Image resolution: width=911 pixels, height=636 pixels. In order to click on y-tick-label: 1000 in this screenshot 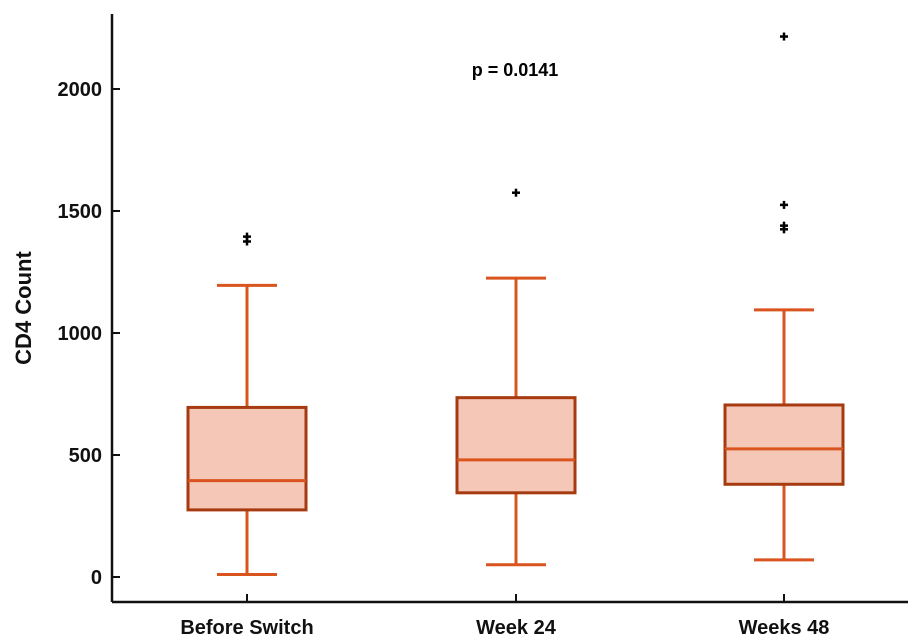, I will do `click(80, 334)`.